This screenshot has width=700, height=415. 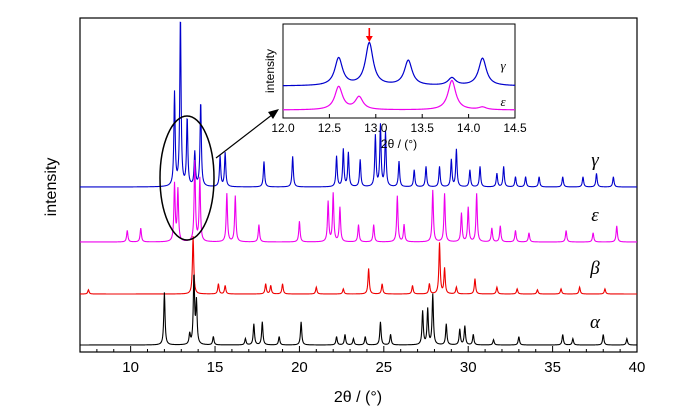 I want to click on x-axis-title: 2θ / (°), so click(x=358, y=397).